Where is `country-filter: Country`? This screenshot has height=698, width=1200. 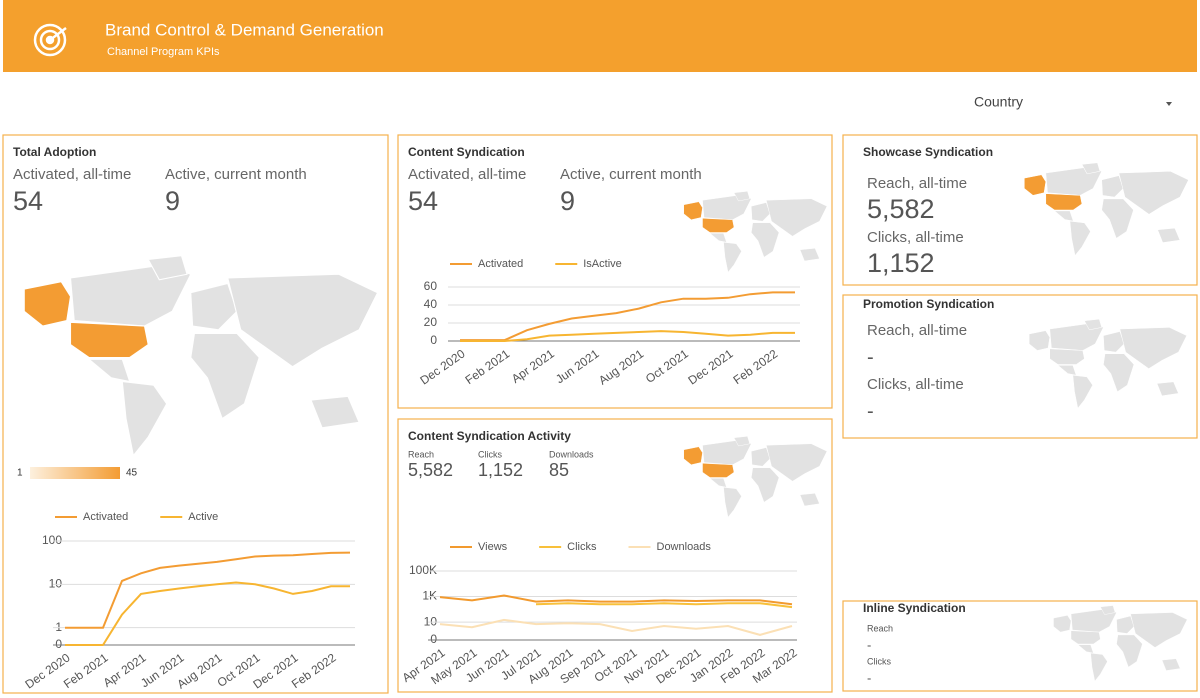
country-filter: Country is located at coordinates (1073, 102).